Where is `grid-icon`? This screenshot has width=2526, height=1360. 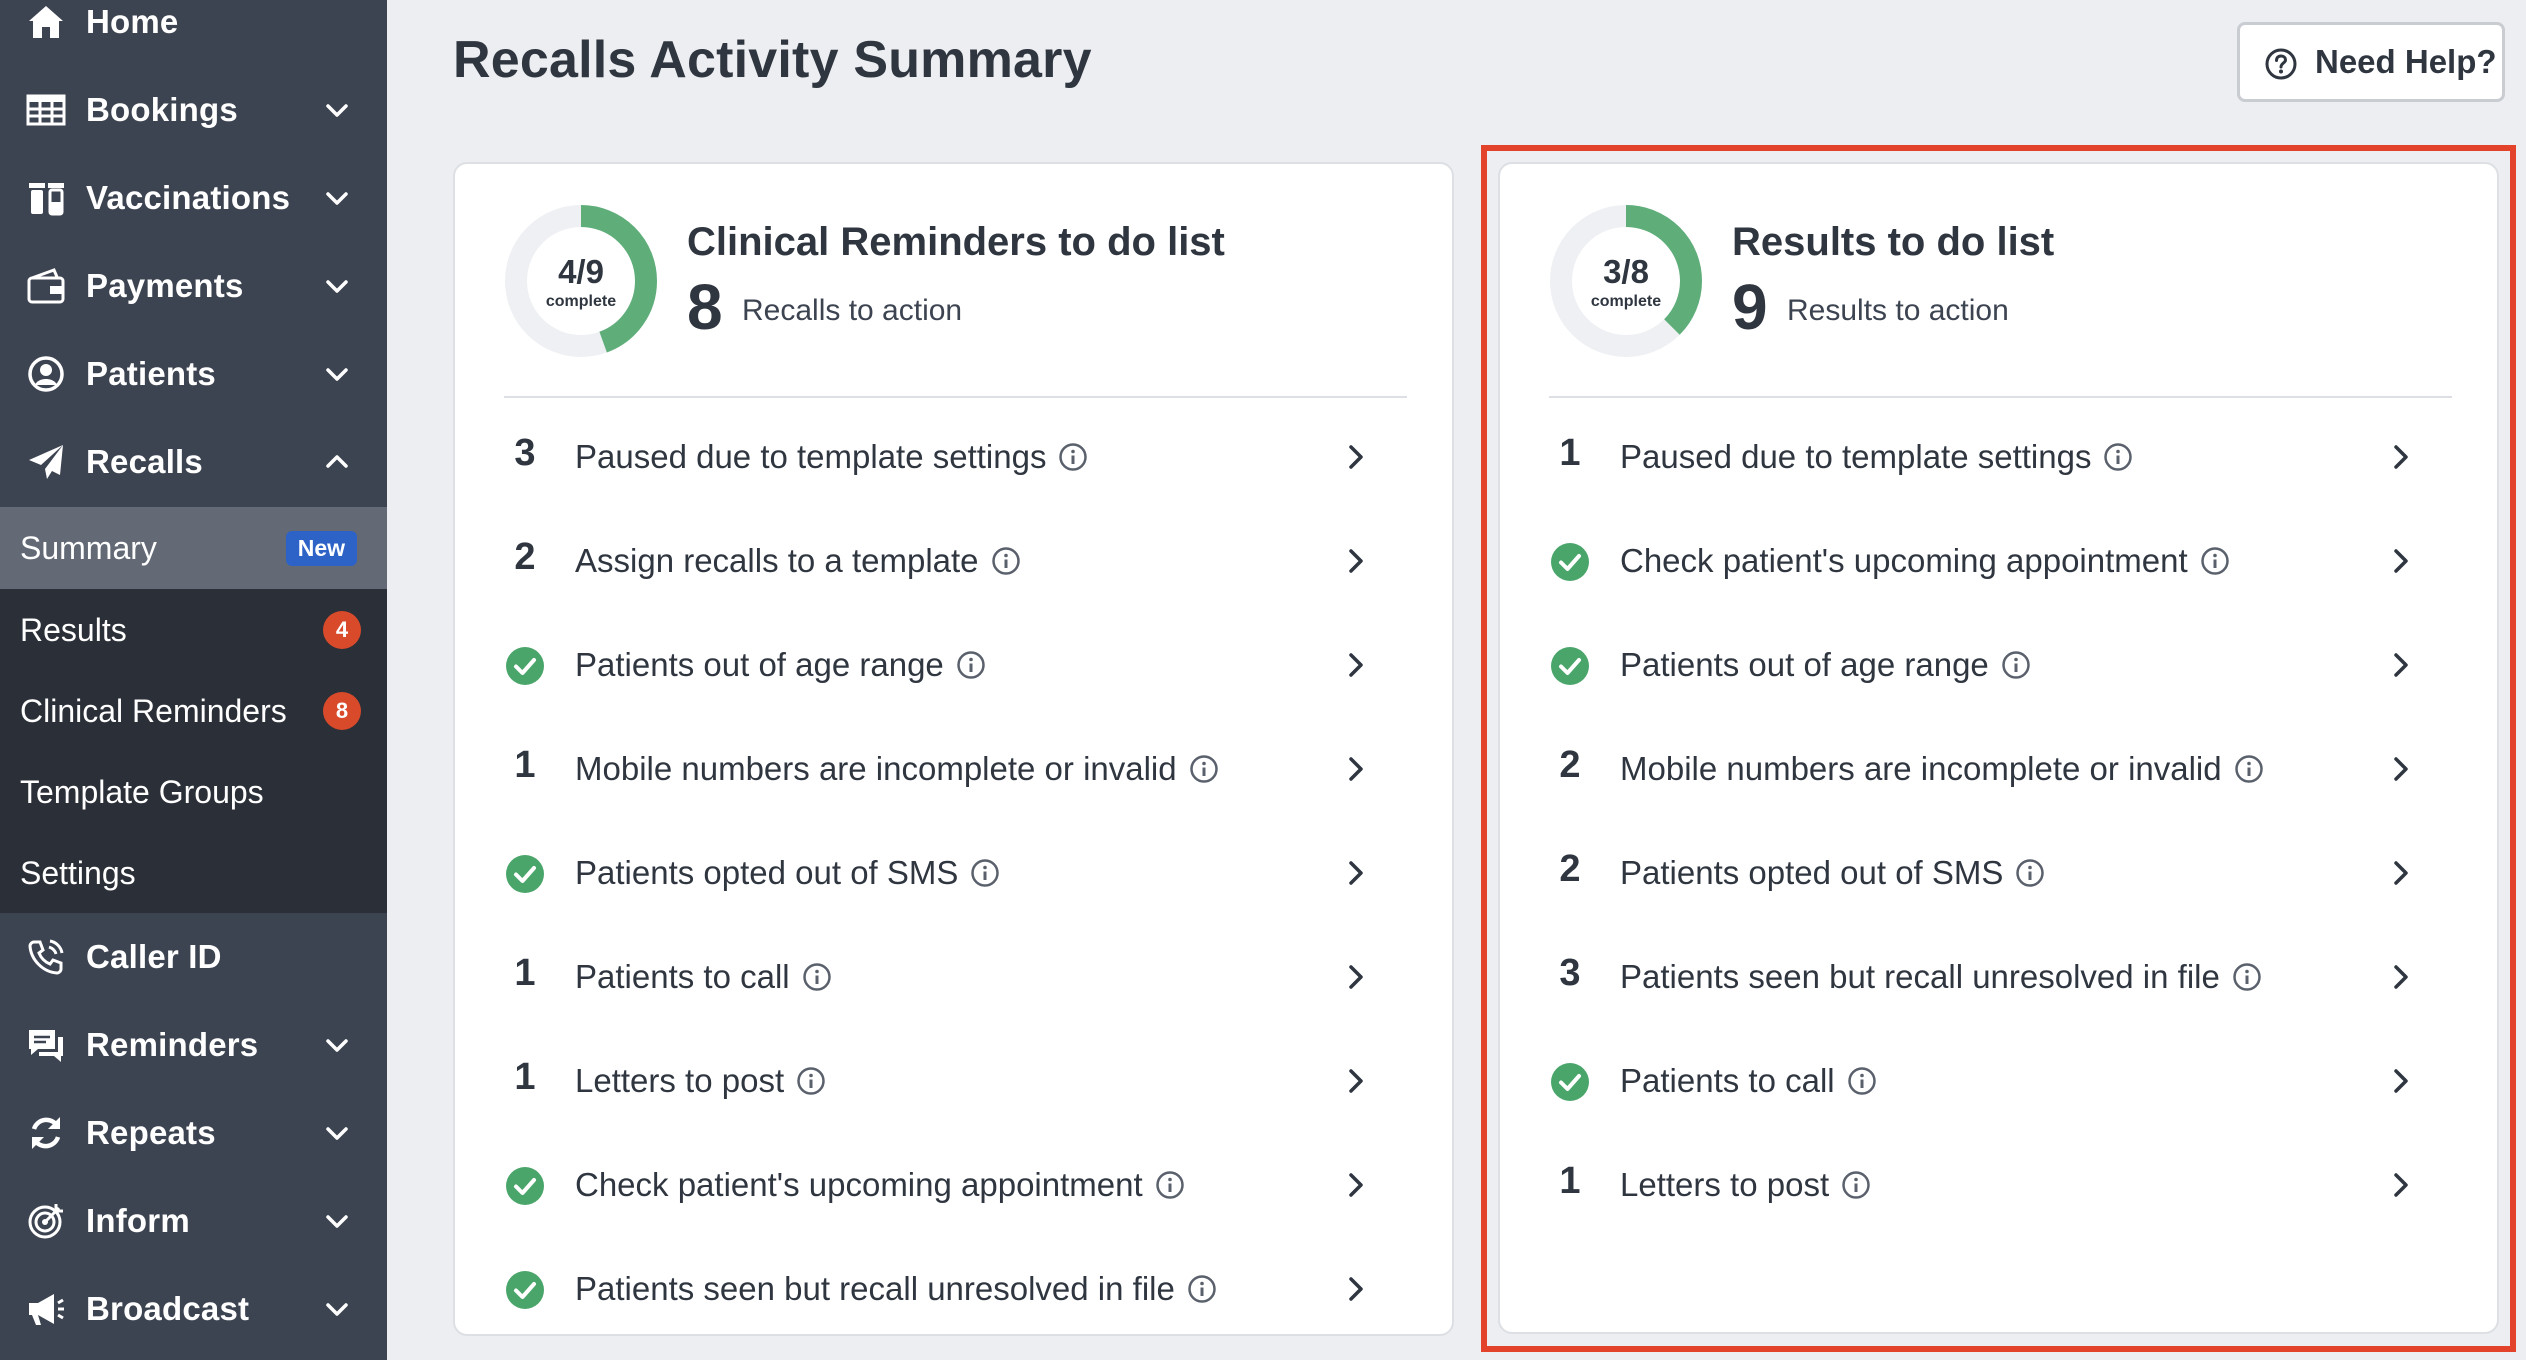
grid-icon is located at coordinates (46, 110).